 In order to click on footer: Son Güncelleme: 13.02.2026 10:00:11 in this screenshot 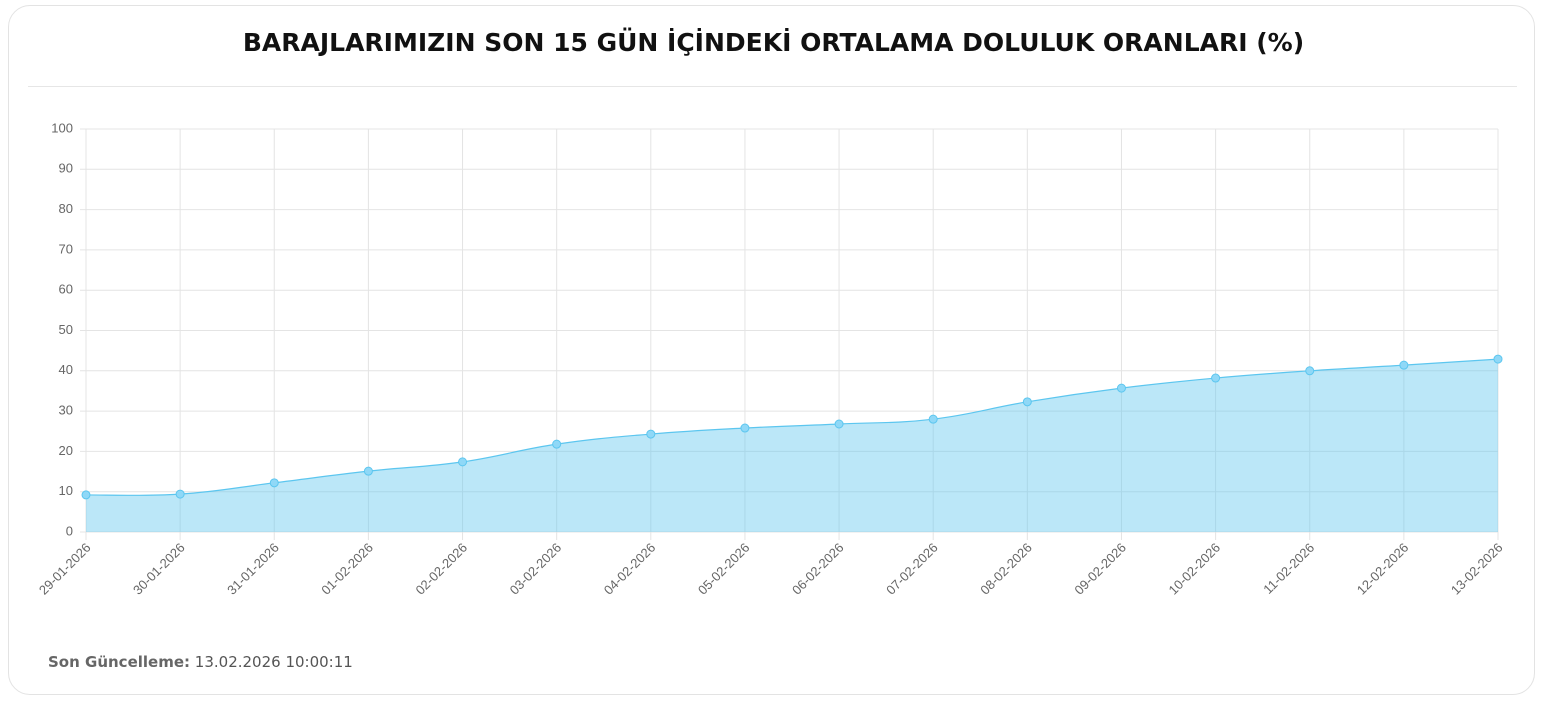, I will do `click(200, 662)`.